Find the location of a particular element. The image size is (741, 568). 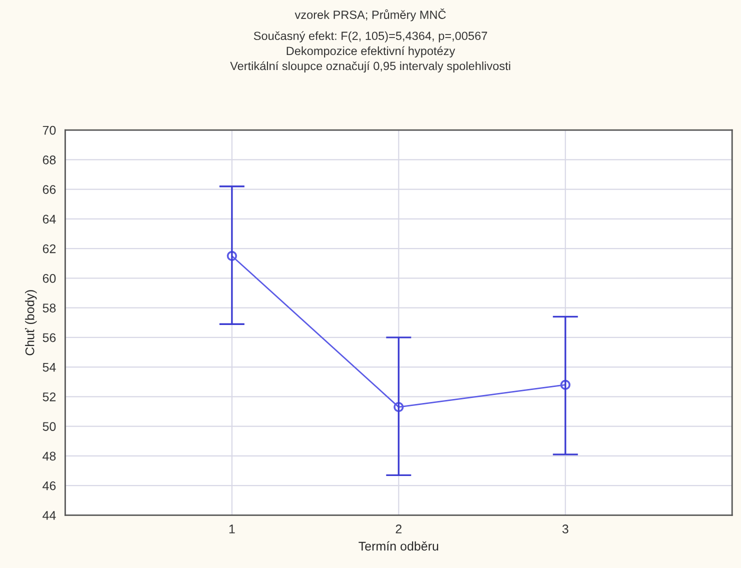

y-tick-label: 58 is located at coordinates (49, 308).